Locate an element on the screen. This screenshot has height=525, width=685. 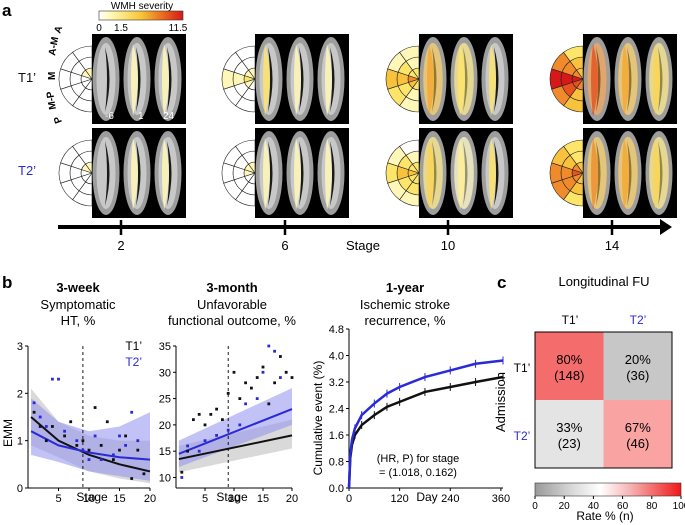
y-tick-label: 4.8 is located at coordinates (336, 330).